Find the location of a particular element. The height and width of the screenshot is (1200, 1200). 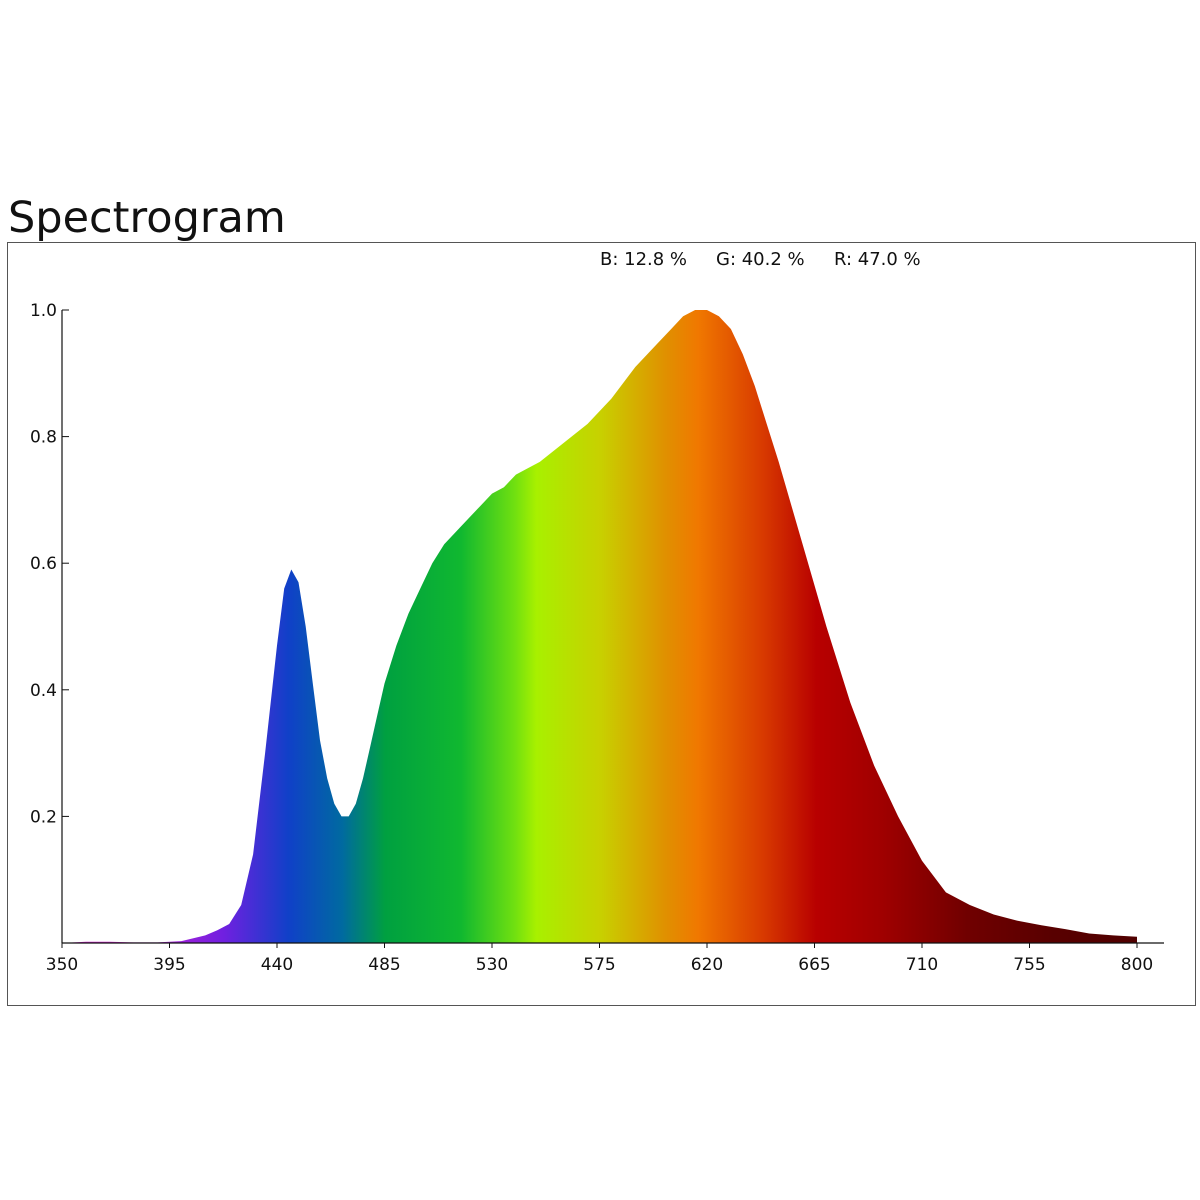

page-title: Spectrogram is located at coordinates (147, 218).